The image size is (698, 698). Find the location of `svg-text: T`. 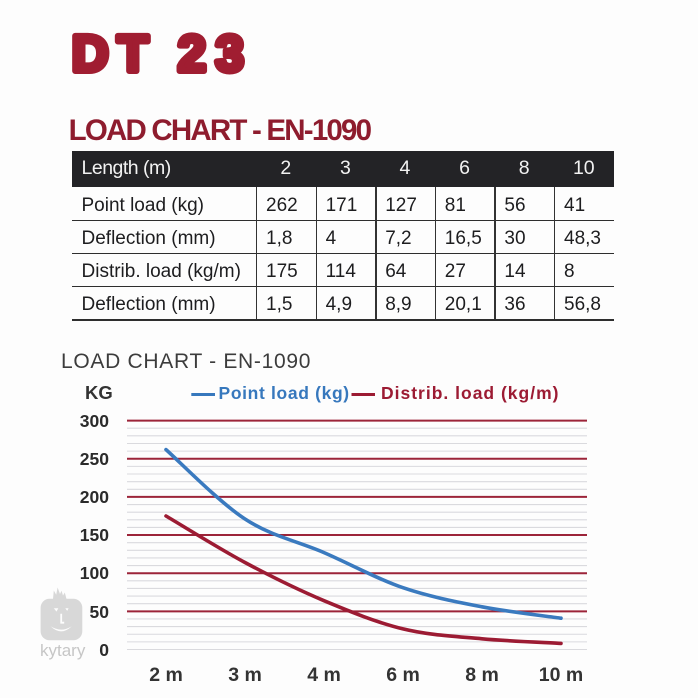

svg-text: T is located at coordinates (132, 53).